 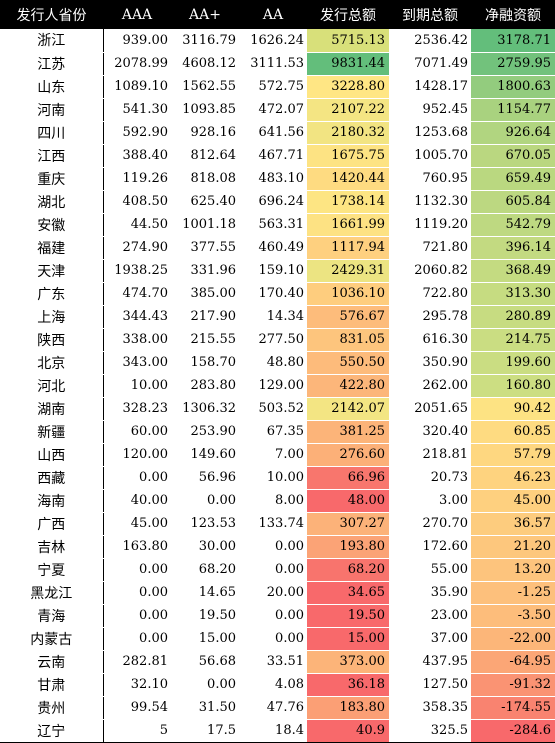 I want to click on aa-plus-cell: 31.50, so click(x=205, y=708).